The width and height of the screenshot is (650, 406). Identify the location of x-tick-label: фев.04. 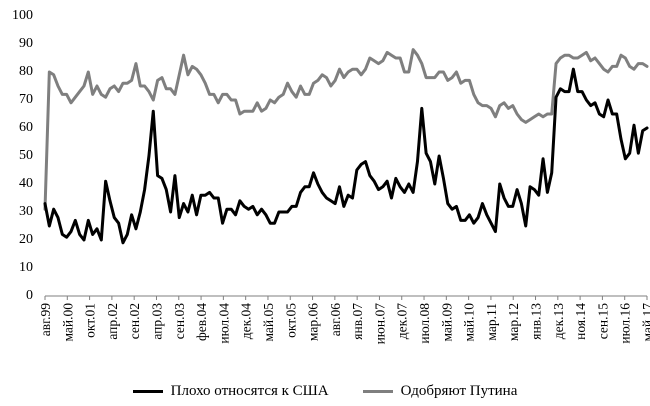
(201, 322).